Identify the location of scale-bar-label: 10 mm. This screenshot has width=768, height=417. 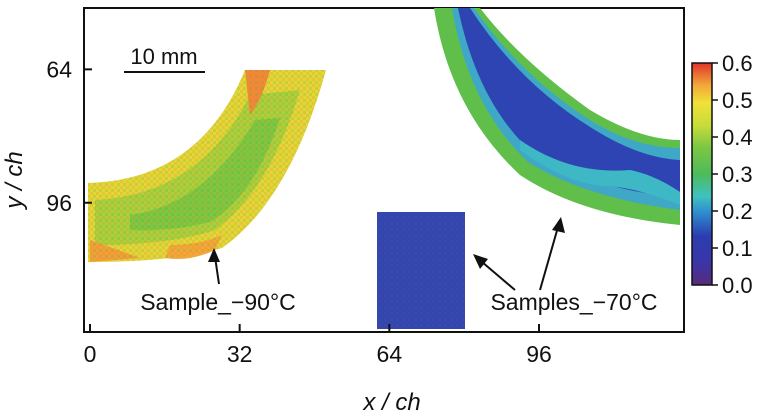
(163, 56).